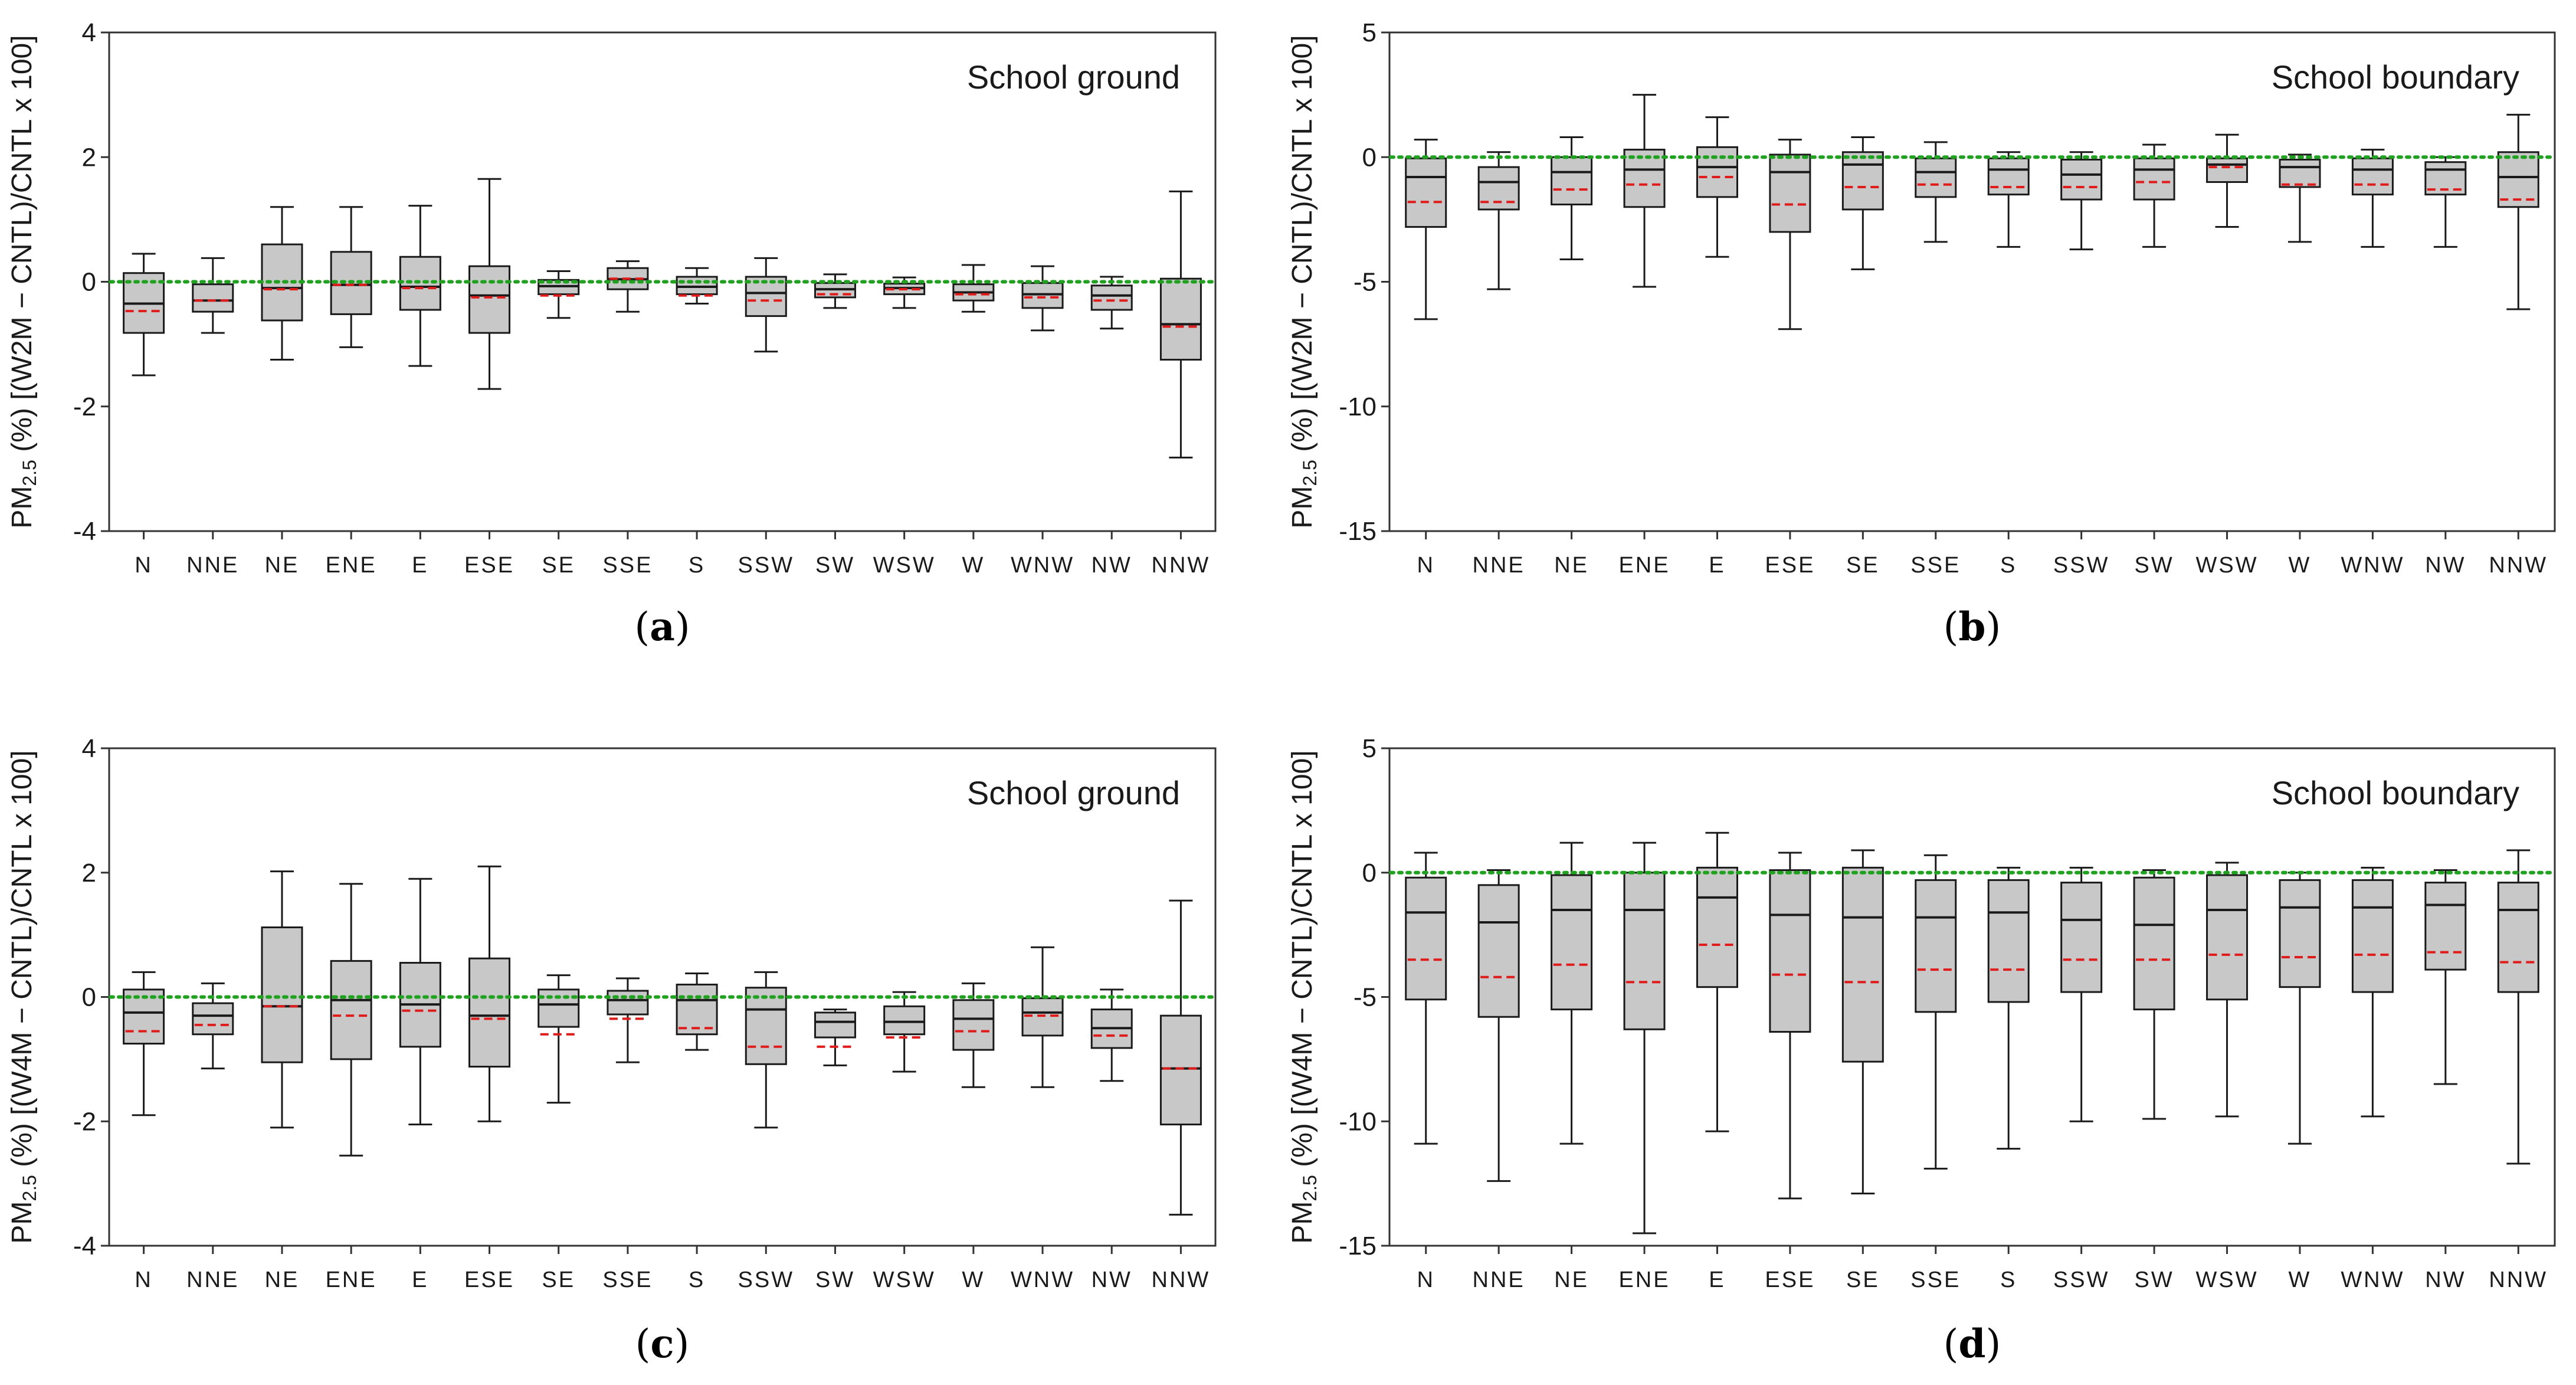  Describe the element at coordinates (766, 1280) in the screenshot. I see `x-tick-label: SSW` at that location.